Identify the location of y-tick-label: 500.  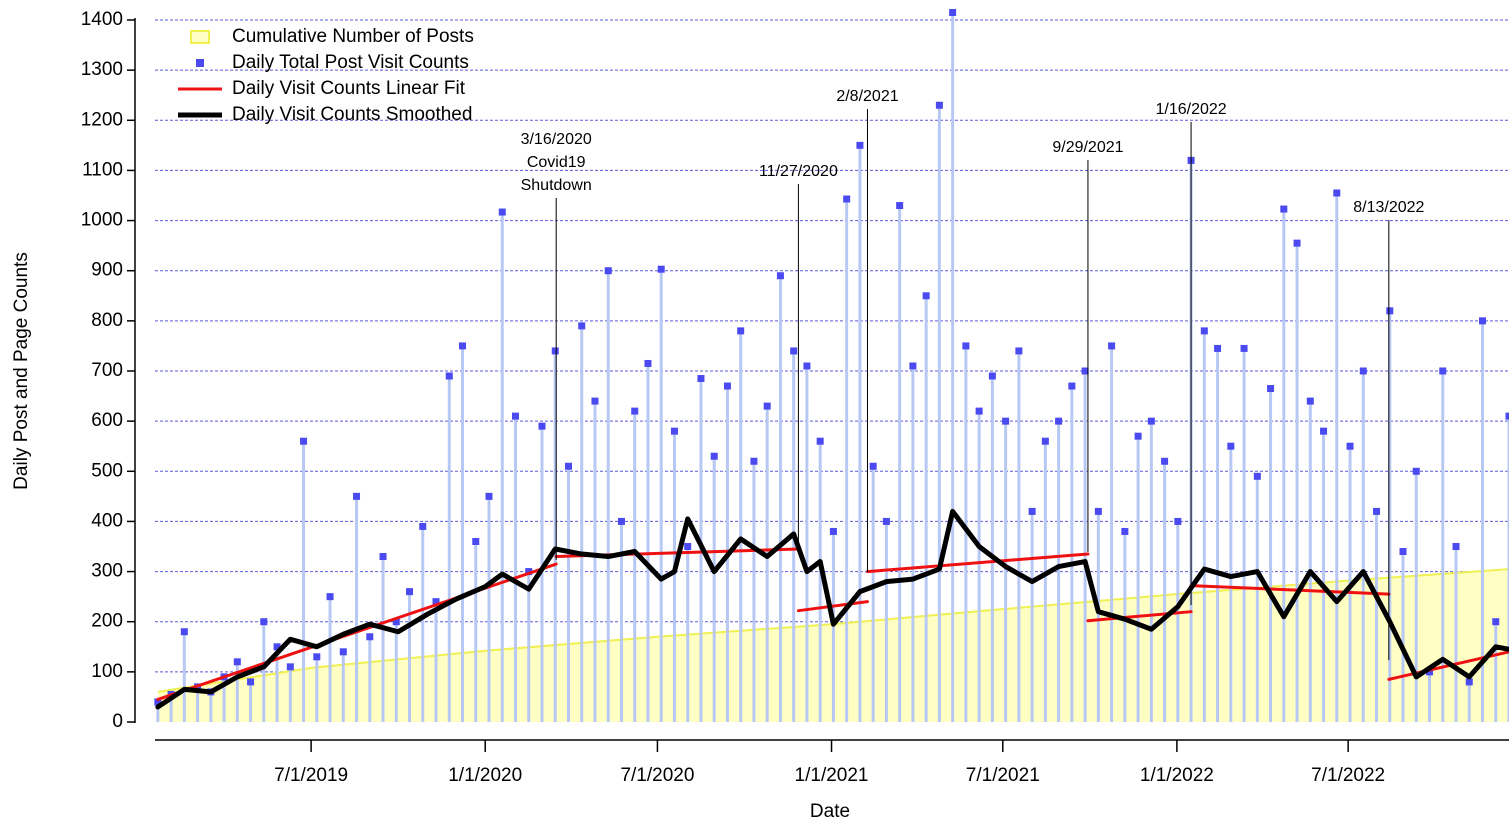
(107, 470).